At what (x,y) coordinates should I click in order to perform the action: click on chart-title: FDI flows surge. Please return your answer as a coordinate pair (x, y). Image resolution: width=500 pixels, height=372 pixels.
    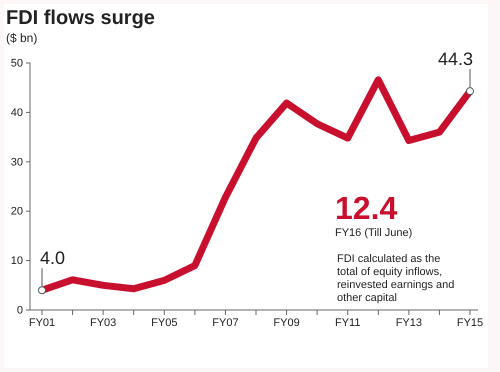
    Looking at the image, I should click on (80, 18).